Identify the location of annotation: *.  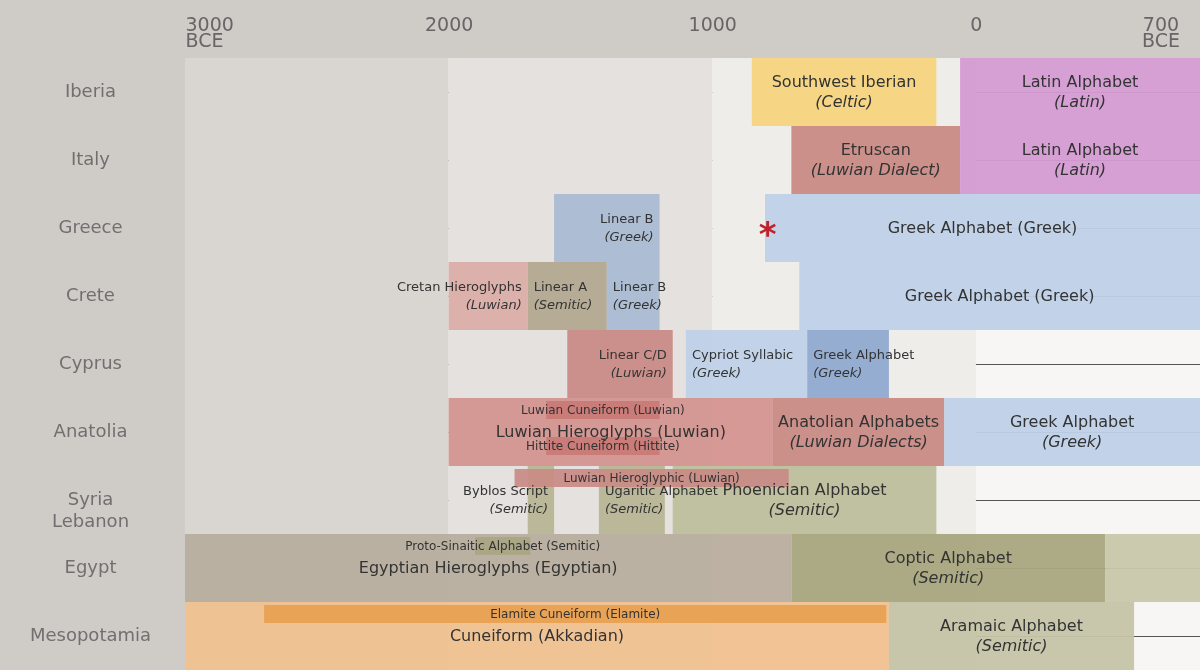
(767, 234).